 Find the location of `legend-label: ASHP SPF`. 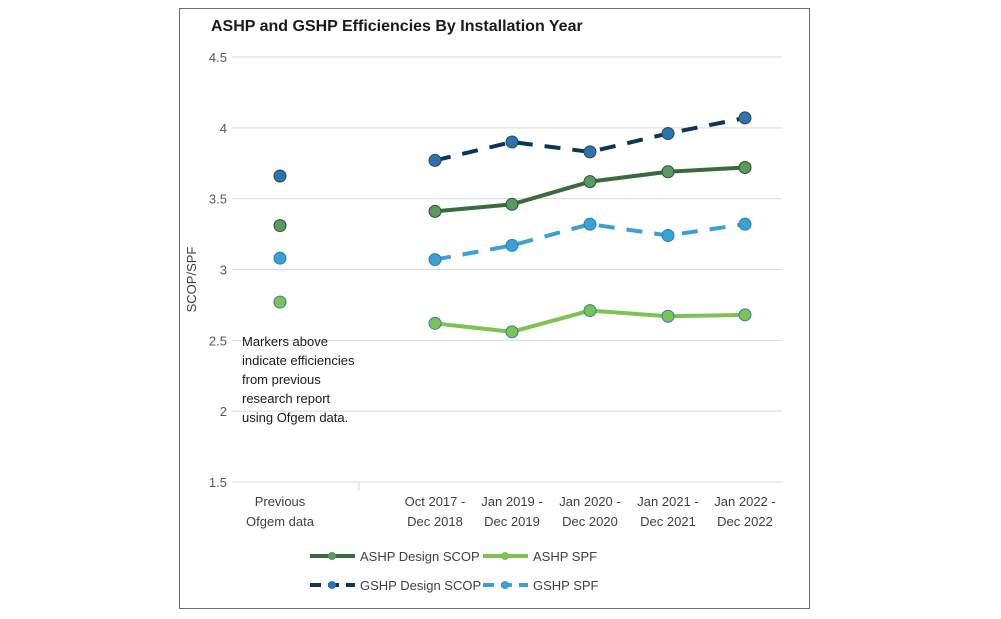

legend-label: ASHP SPF is located at coordinates (565, 556).